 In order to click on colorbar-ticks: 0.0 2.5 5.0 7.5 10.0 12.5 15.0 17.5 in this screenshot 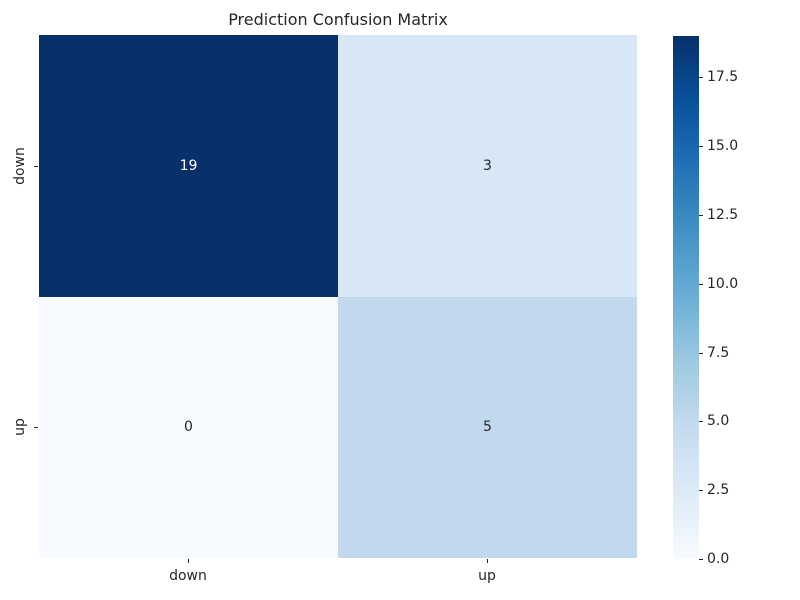, I will do `click(749, 301)`.